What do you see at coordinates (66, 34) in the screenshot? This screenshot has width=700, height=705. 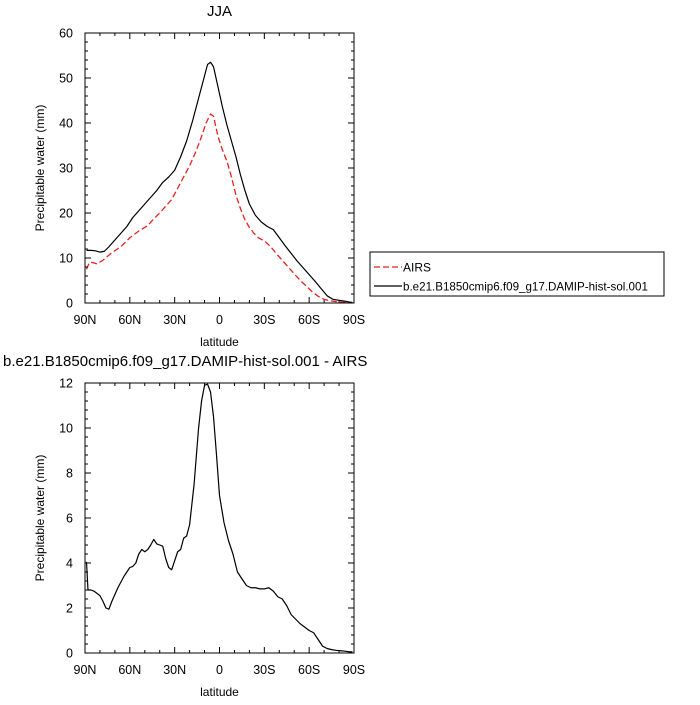 I see `plot0-y-tick-label: 60` at bounding box center [66, 34].